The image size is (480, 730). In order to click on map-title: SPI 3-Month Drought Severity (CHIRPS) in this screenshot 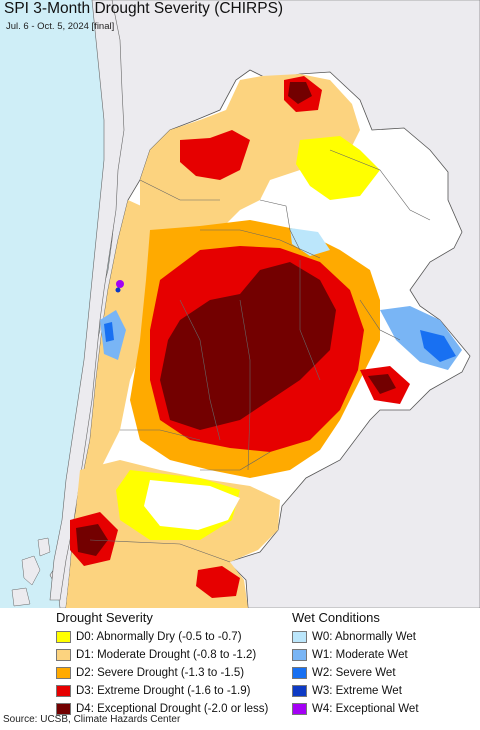, I will do `click(144, 8)`.